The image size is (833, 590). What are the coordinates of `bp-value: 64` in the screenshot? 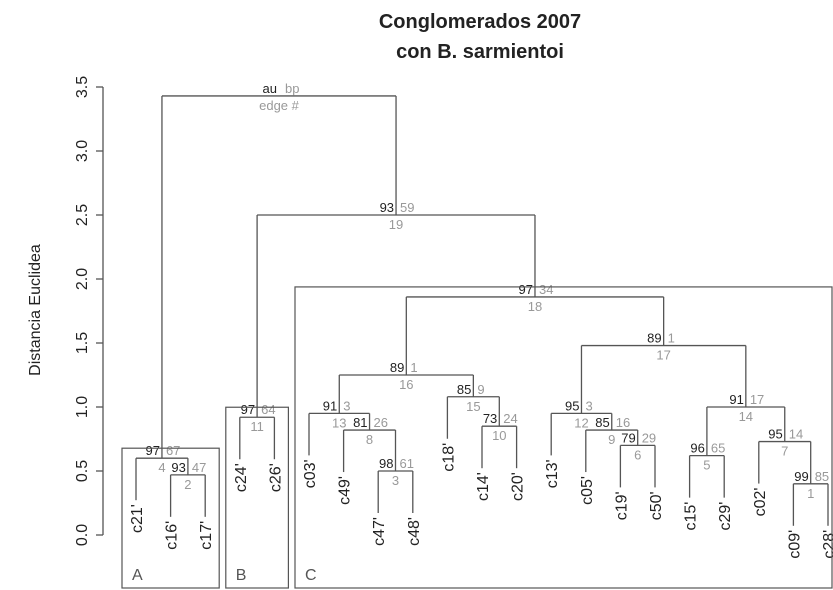 It's located at (268, 409).